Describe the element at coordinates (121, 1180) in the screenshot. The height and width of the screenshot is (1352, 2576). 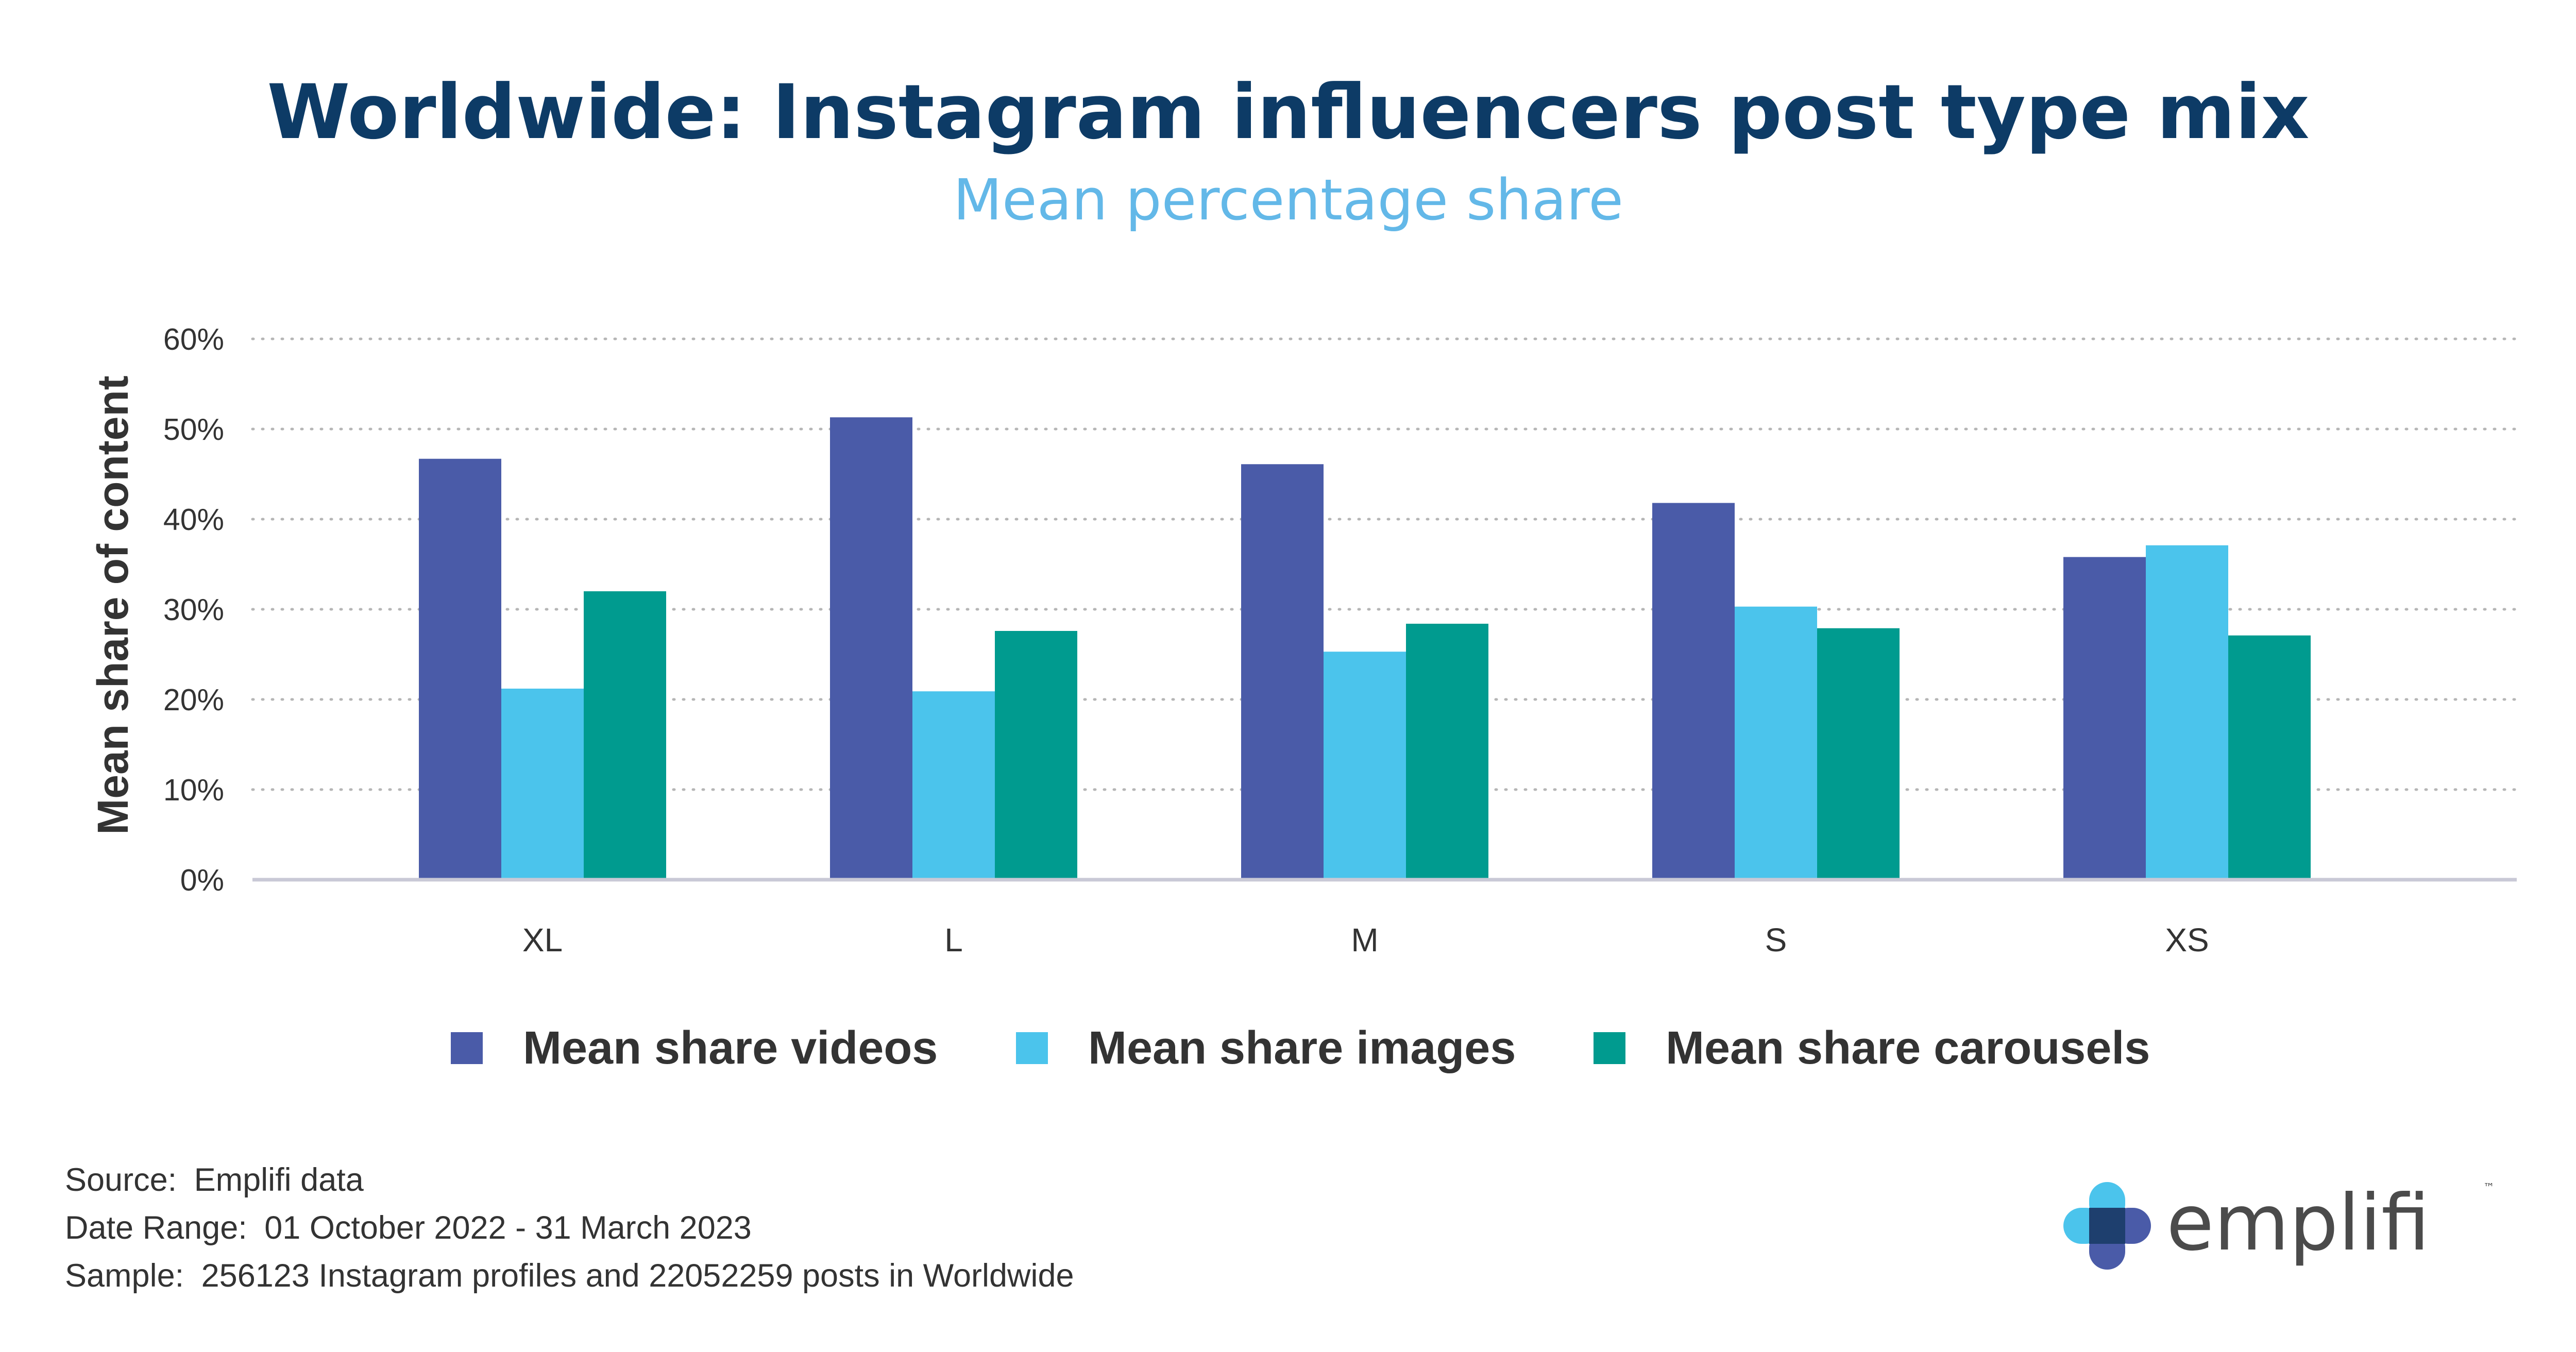
I see `source-label: Source:` at that location.